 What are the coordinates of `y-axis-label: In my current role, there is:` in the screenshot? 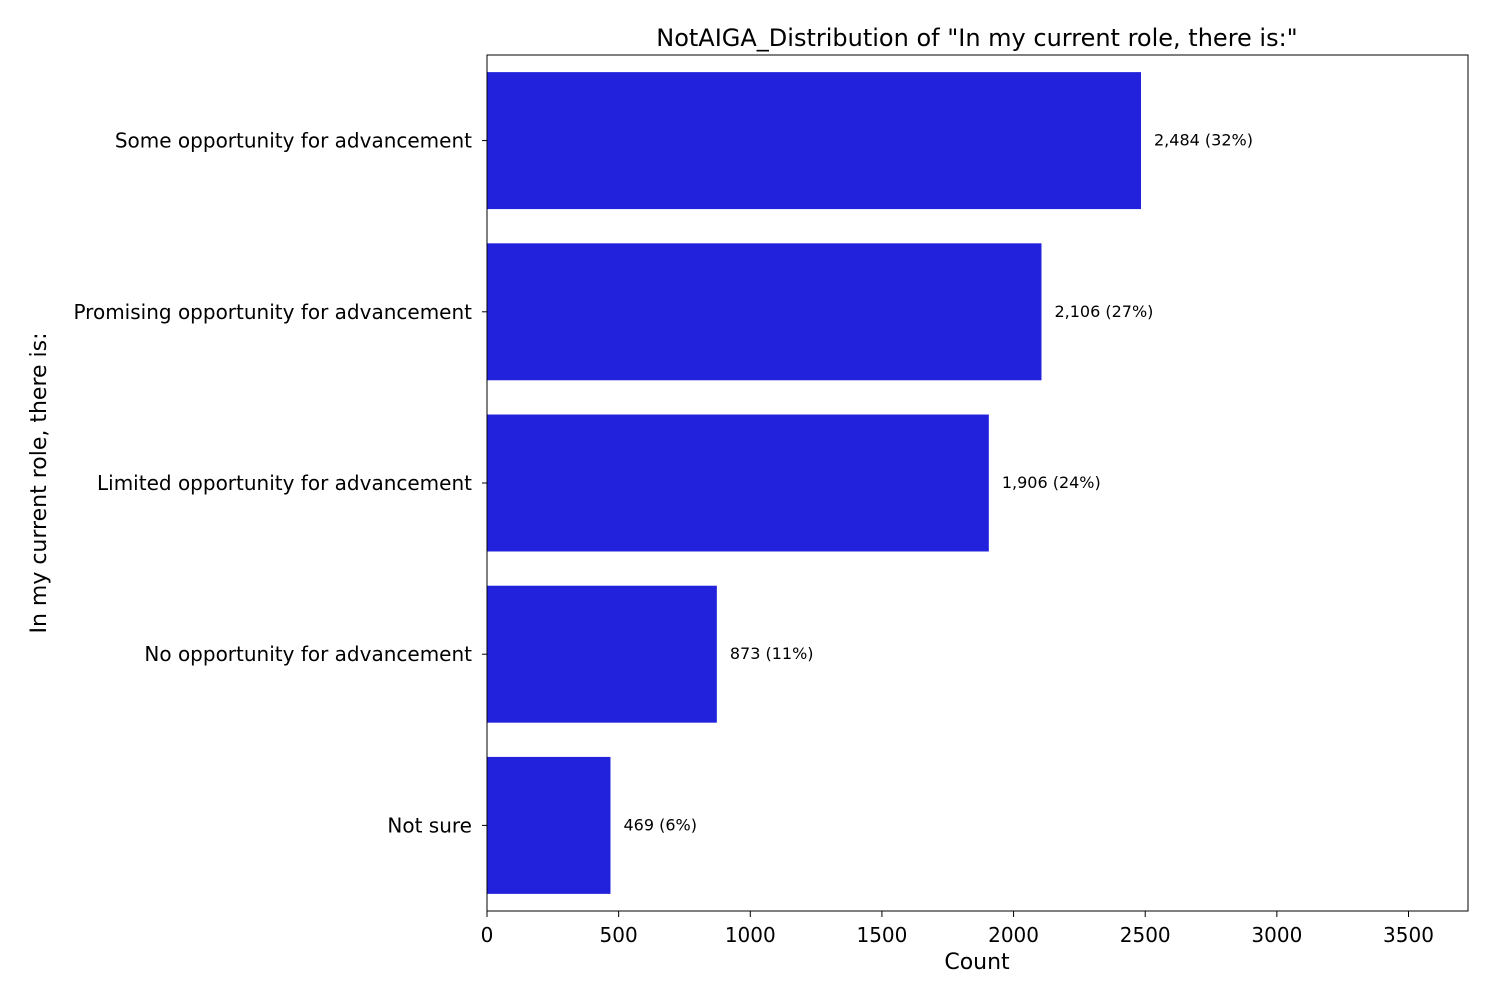 It's located at (39, 482).